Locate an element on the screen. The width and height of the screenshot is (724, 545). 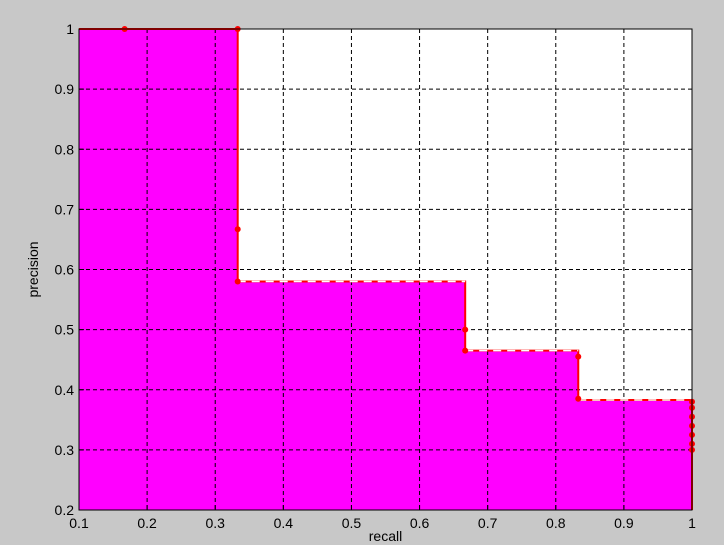
x-tick-labels: 0.1 0.2 0.3 0.4 0.5 0.6 0.7 0.8 0.9 1 is located at coordinates (382, 518).